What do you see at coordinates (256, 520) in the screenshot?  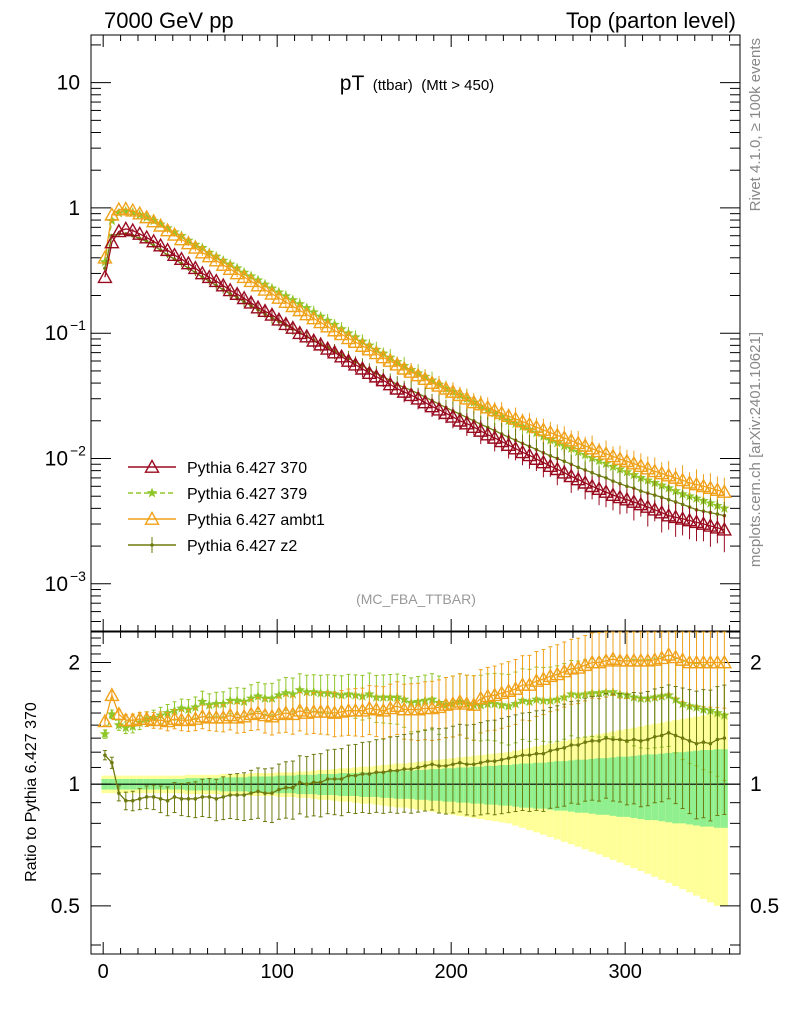 I see `legend-label: Pythia 6.427 ambt1` at bounding box center [256, 520].